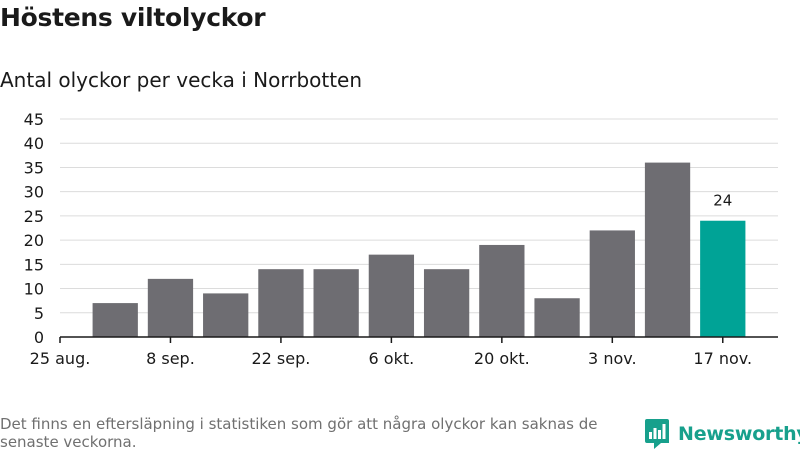 This screenshot has height=451, width=800. Describe the element at coordinates (170, 358) in the screenshot. I see `x-tick-label: 8 sep.` at that location.